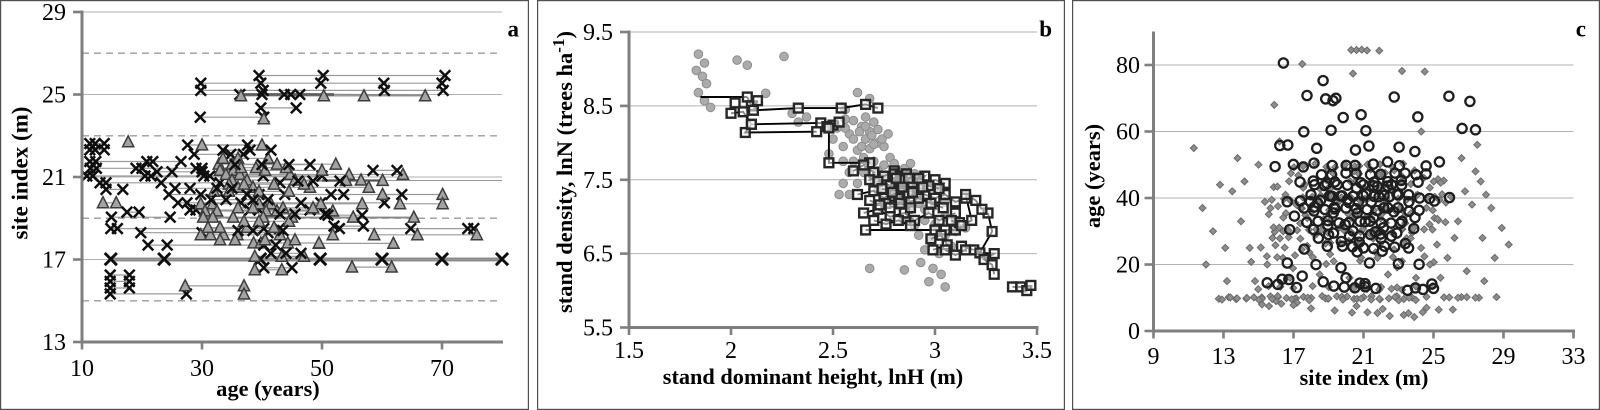 This screenshot has width=1600, height=410. What do you see at coordinates (1134, 332) in the screenshot?
I see `svg-text: 0` at bounding box center [1134, 332].